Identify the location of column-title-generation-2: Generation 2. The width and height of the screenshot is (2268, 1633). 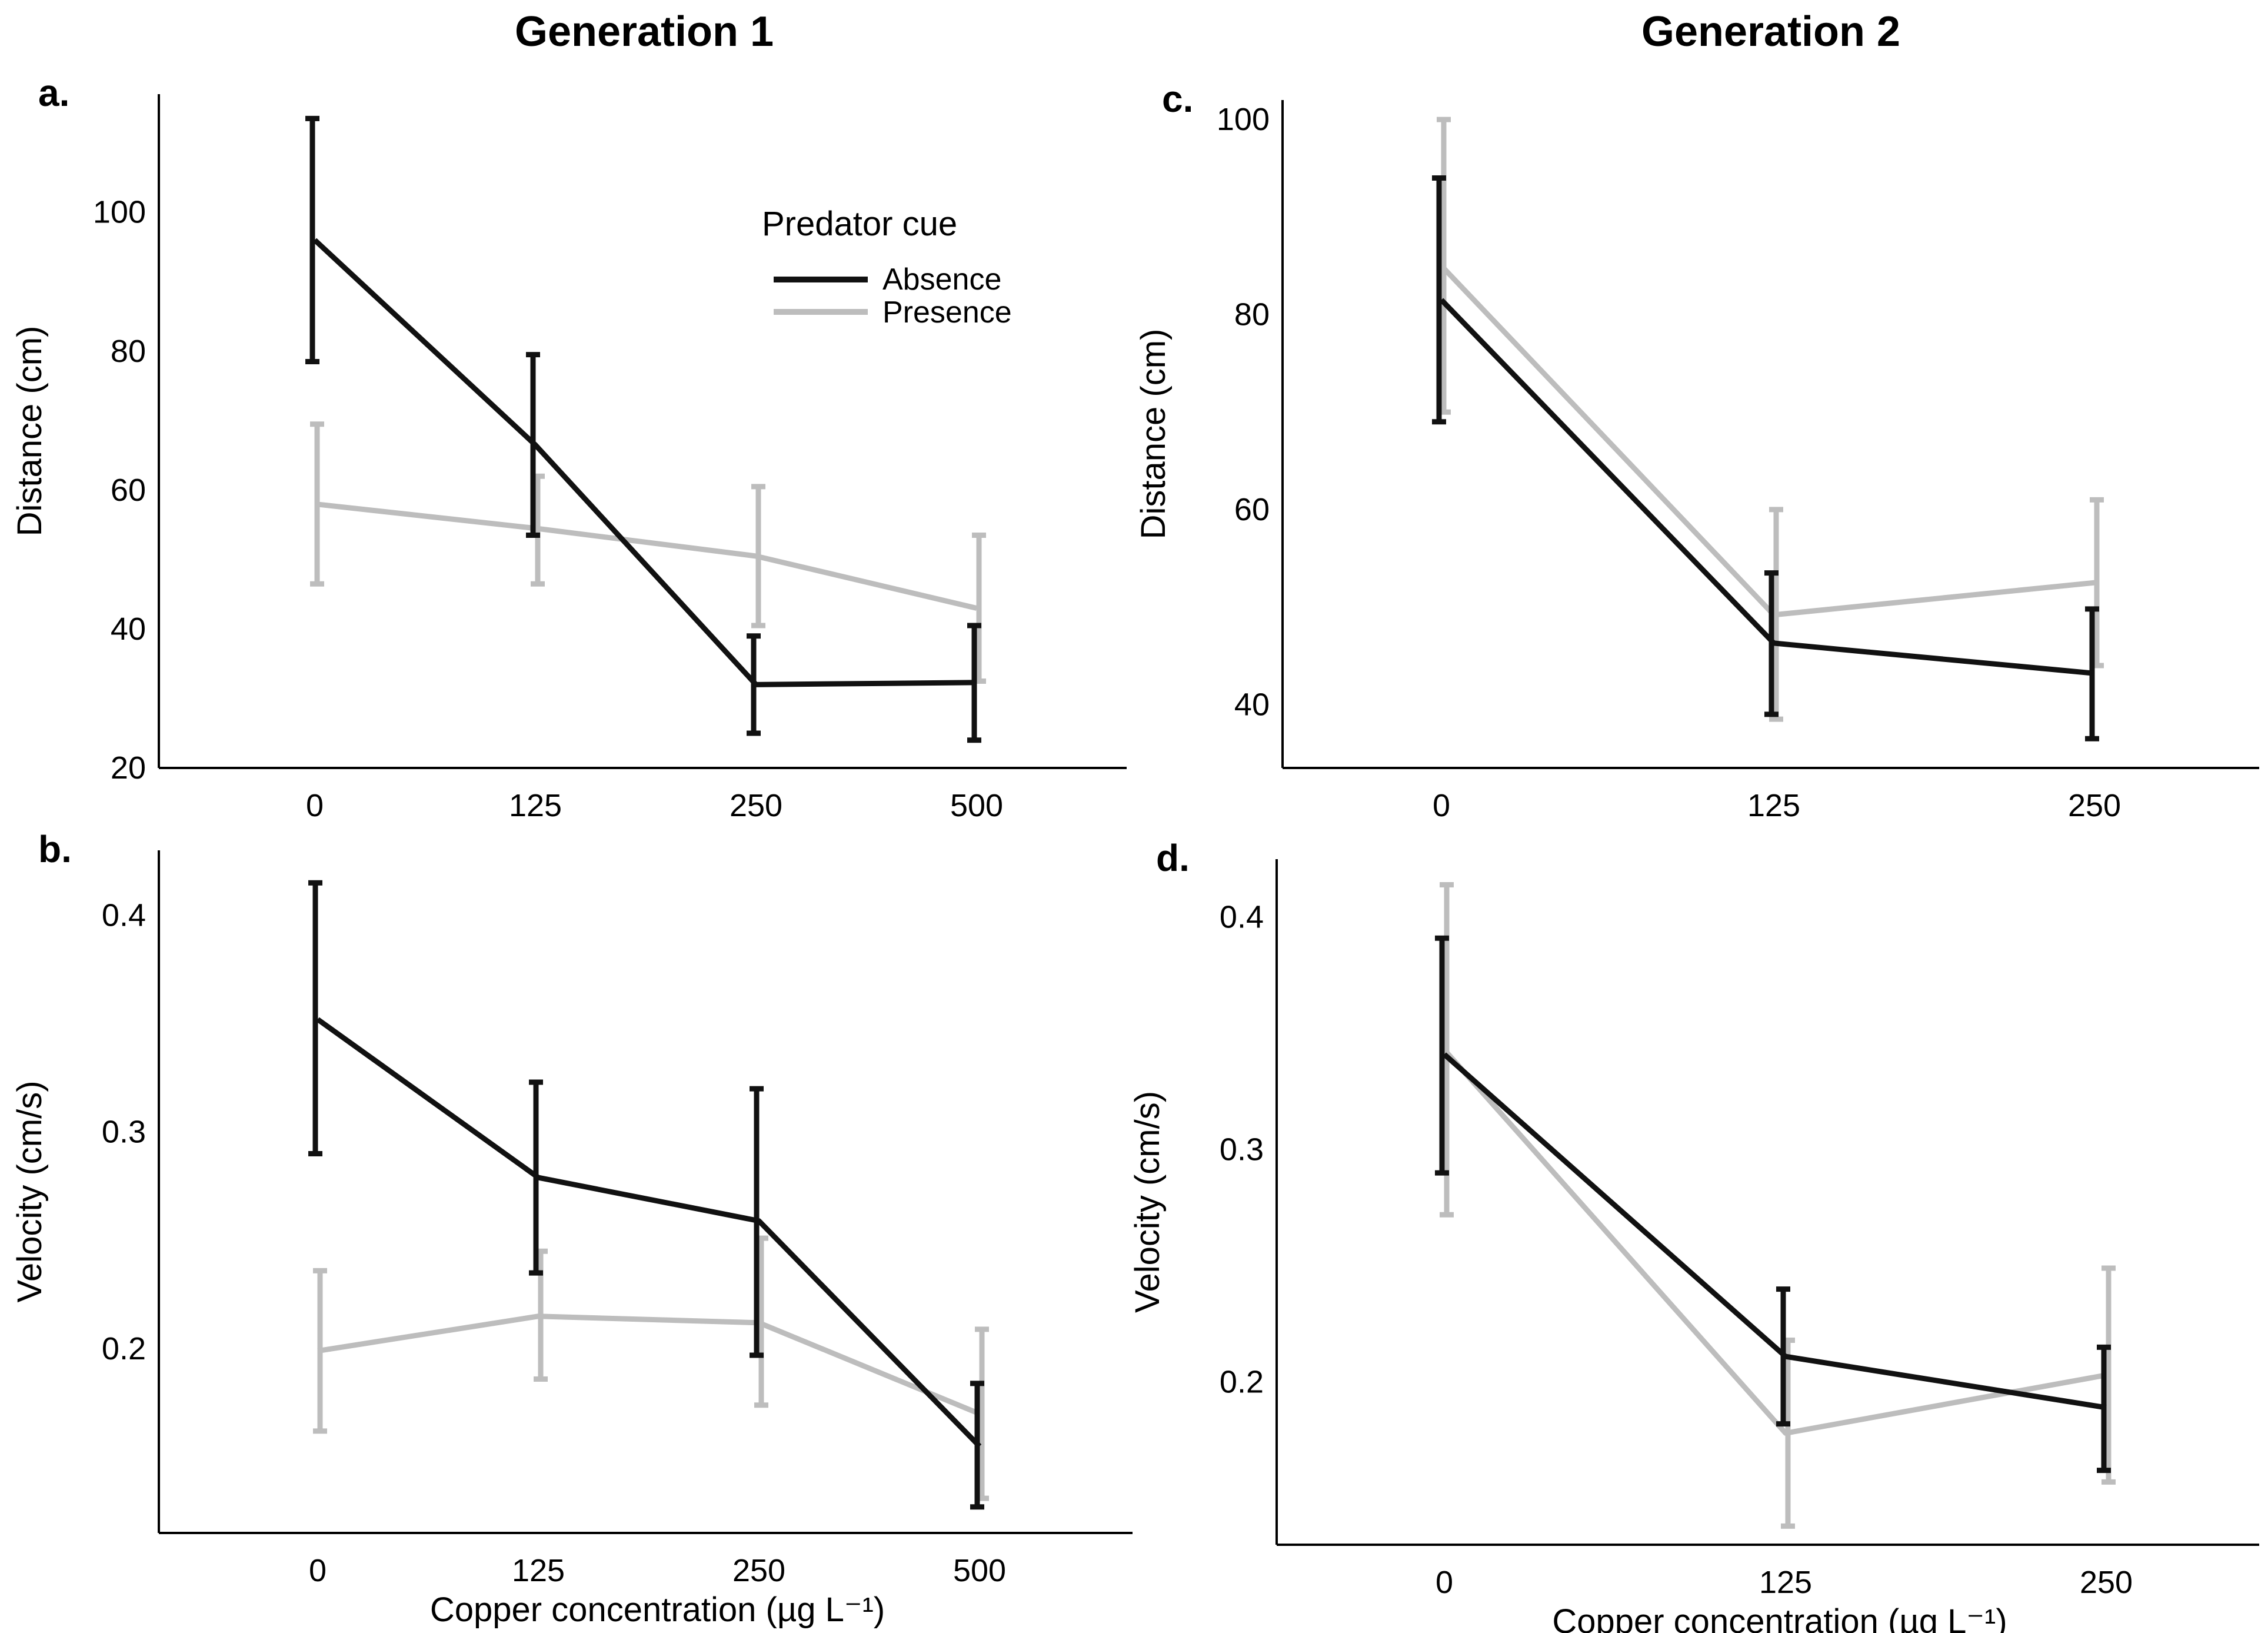
(1770, 31).